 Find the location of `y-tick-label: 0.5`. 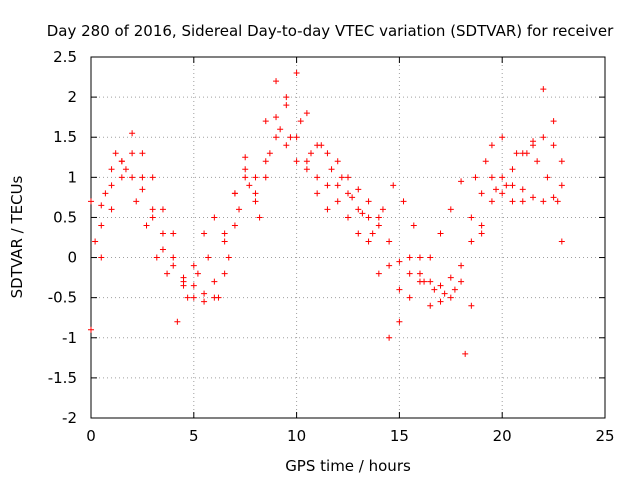

y-tick-label: 0.5 is located at coordinates (65, 217).